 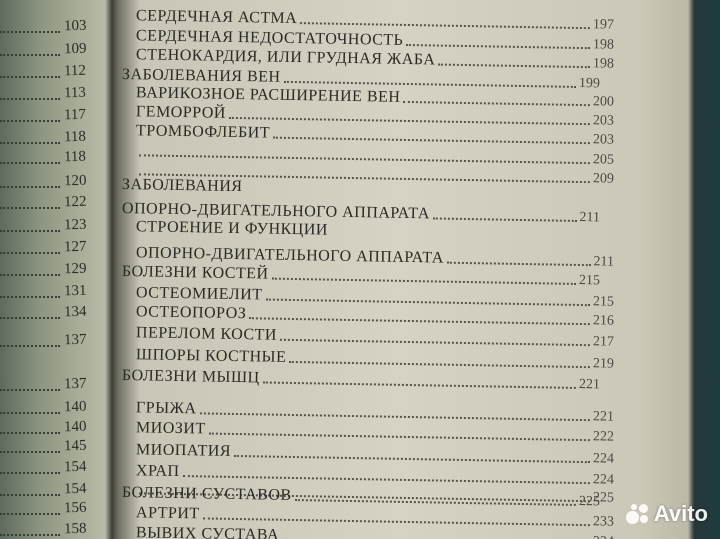 What do you see at coordinates (211, 356) in the screenshot?
I see `toc-entry-title: ШПОРЫ КОСТНЫЕ` at bounding box center [211, 356].